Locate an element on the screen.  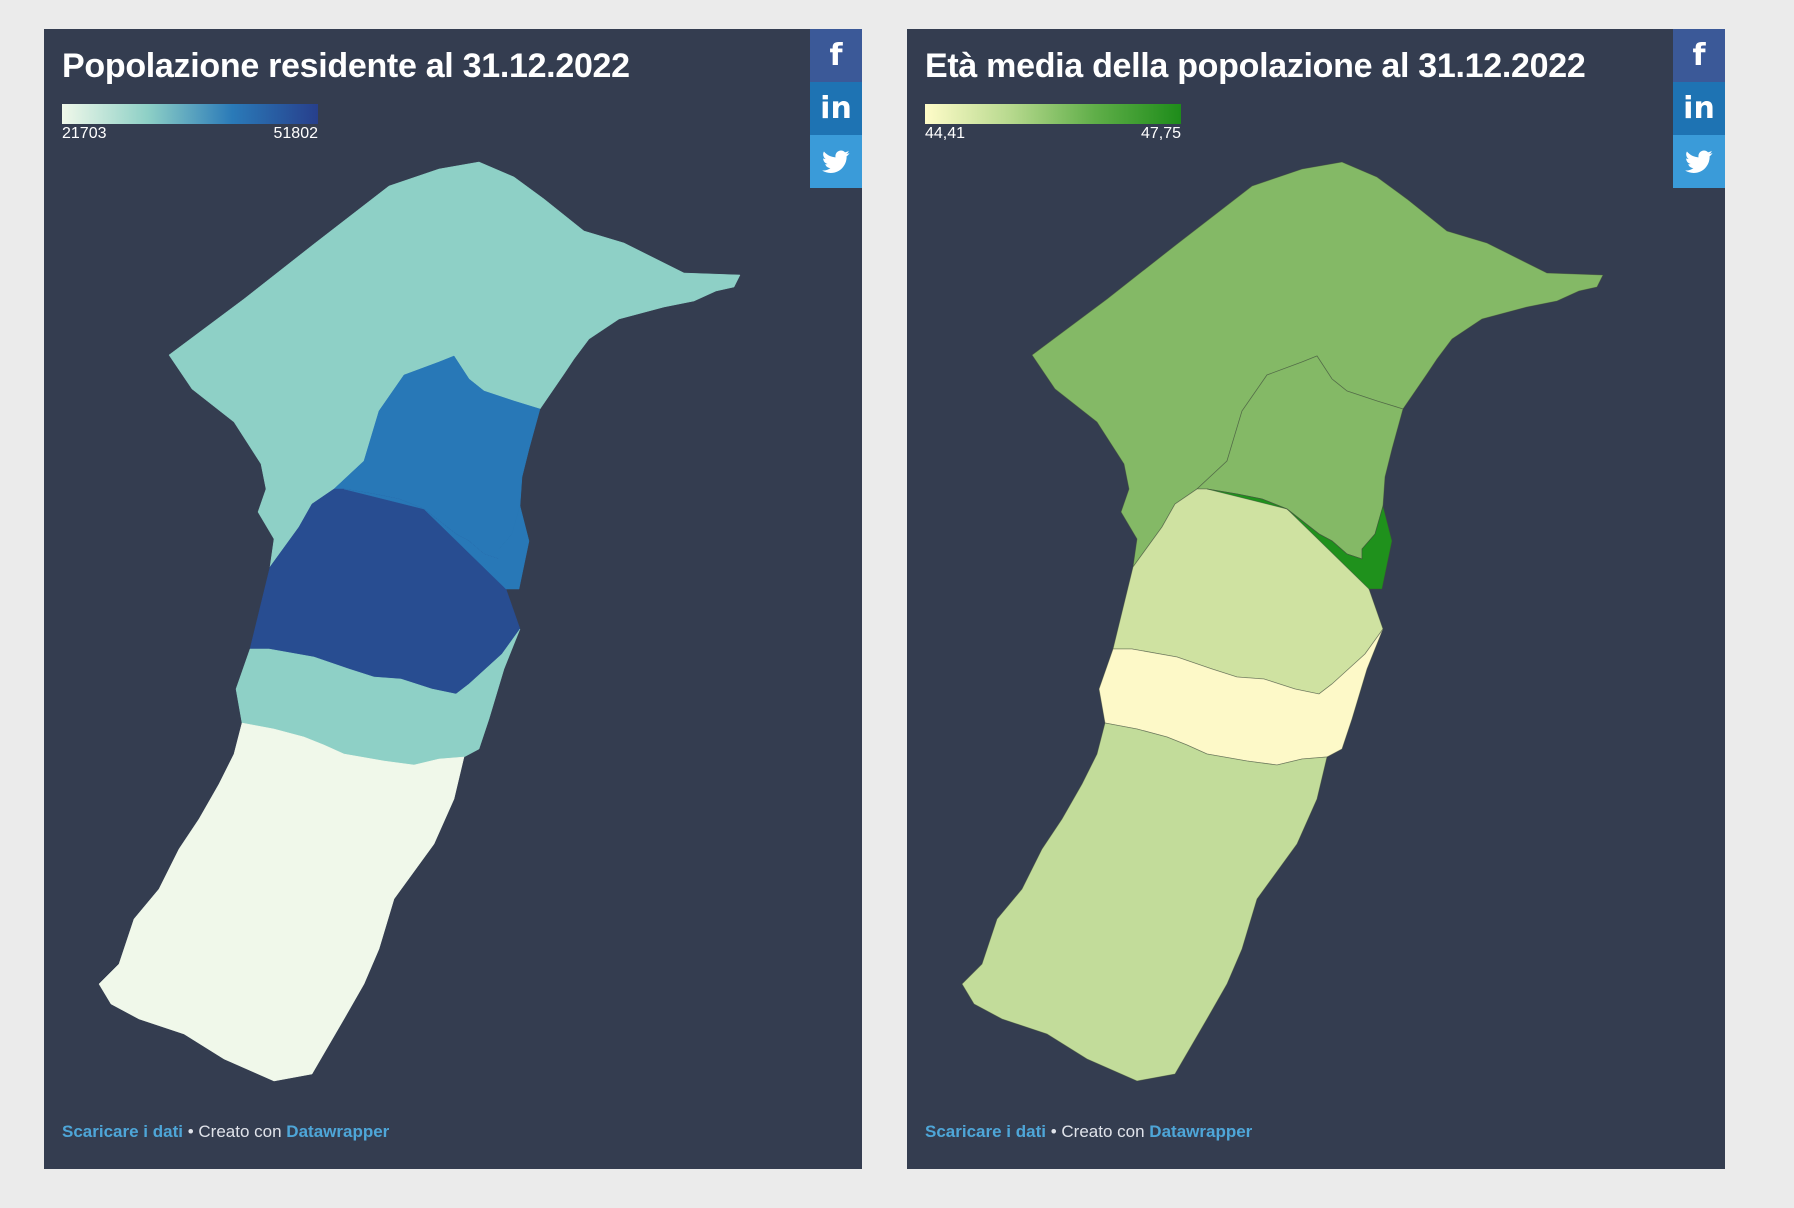
color-legend: 44,41 47,75 is located at coordinates (1053, 123).